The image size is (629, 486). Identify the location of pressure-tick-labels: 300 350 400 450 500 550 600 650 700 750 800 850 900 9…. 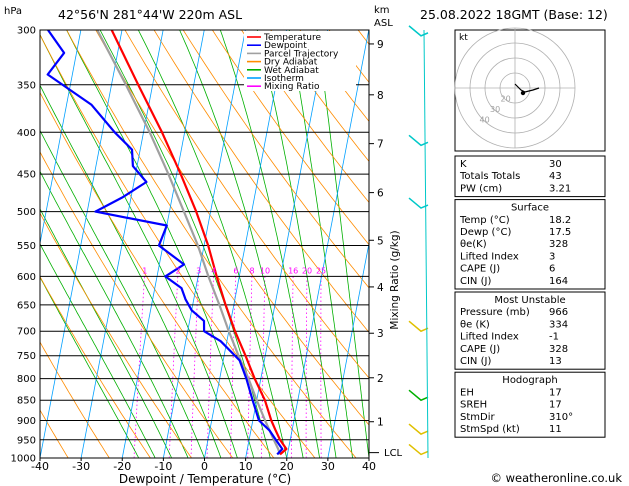
(23, 245).